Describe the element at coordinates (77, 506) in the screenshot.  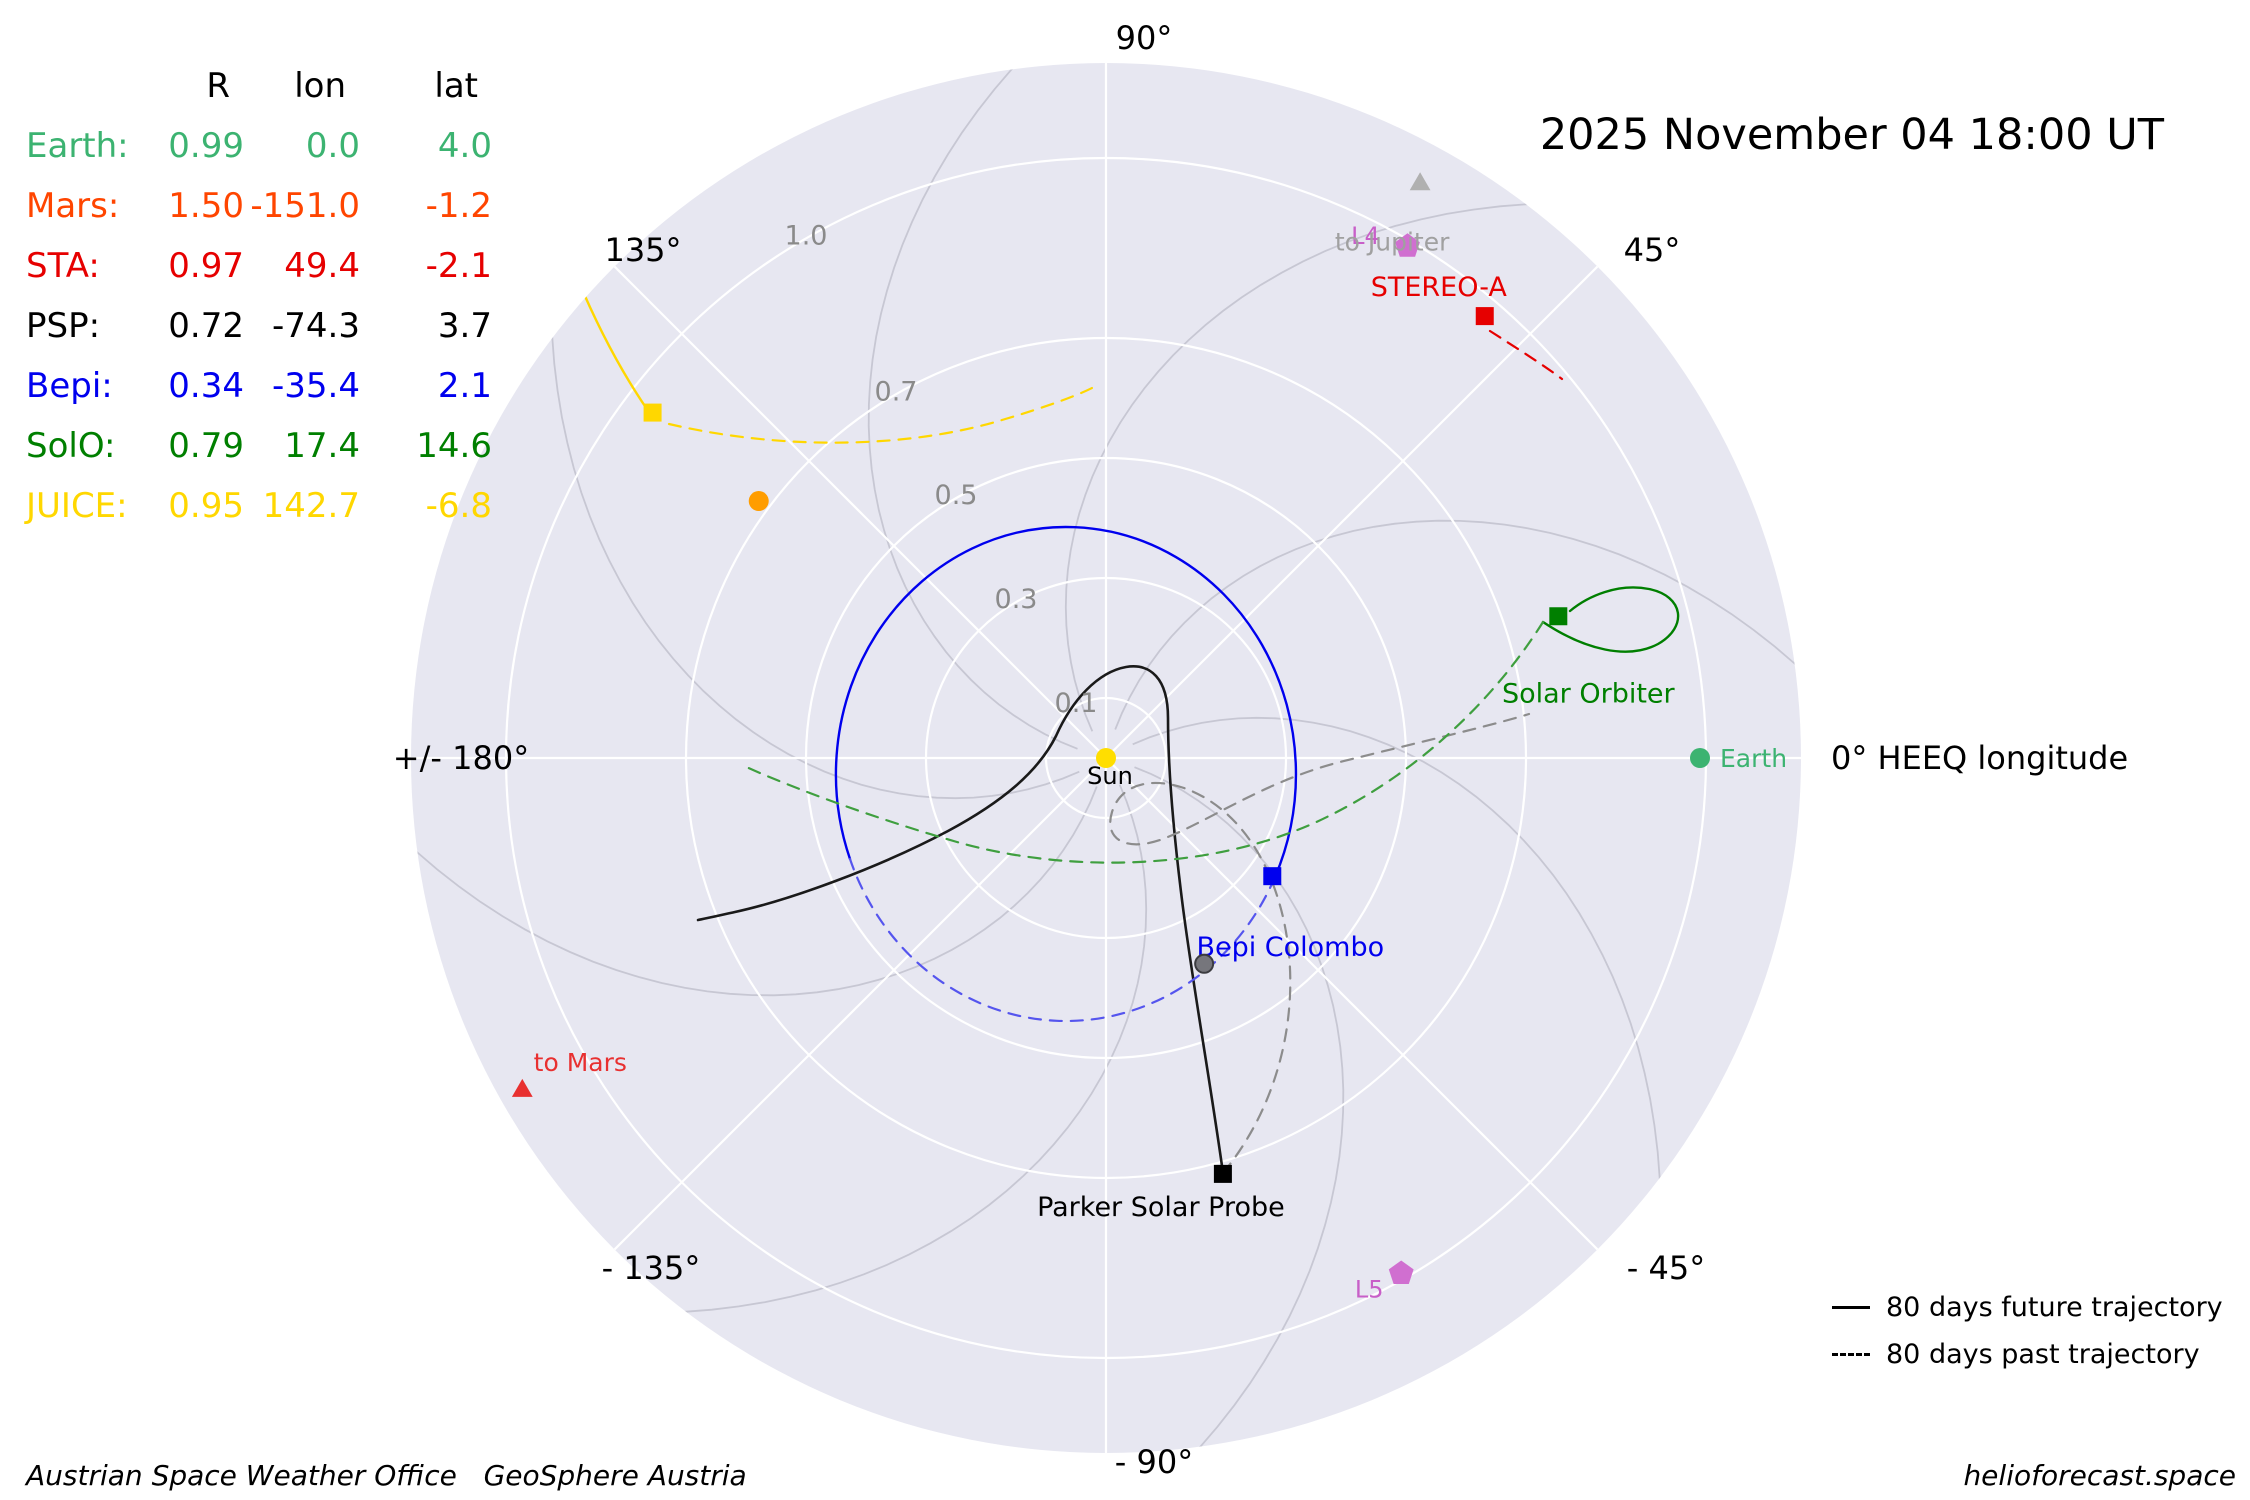
I see `table-row-name: JUICE:` at that location.